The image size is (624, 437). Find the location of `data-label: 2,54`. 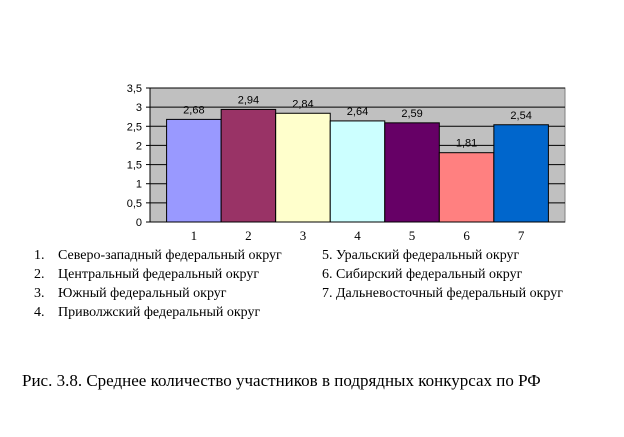

data-label: 2,54 is located at coordinates (520, 116).